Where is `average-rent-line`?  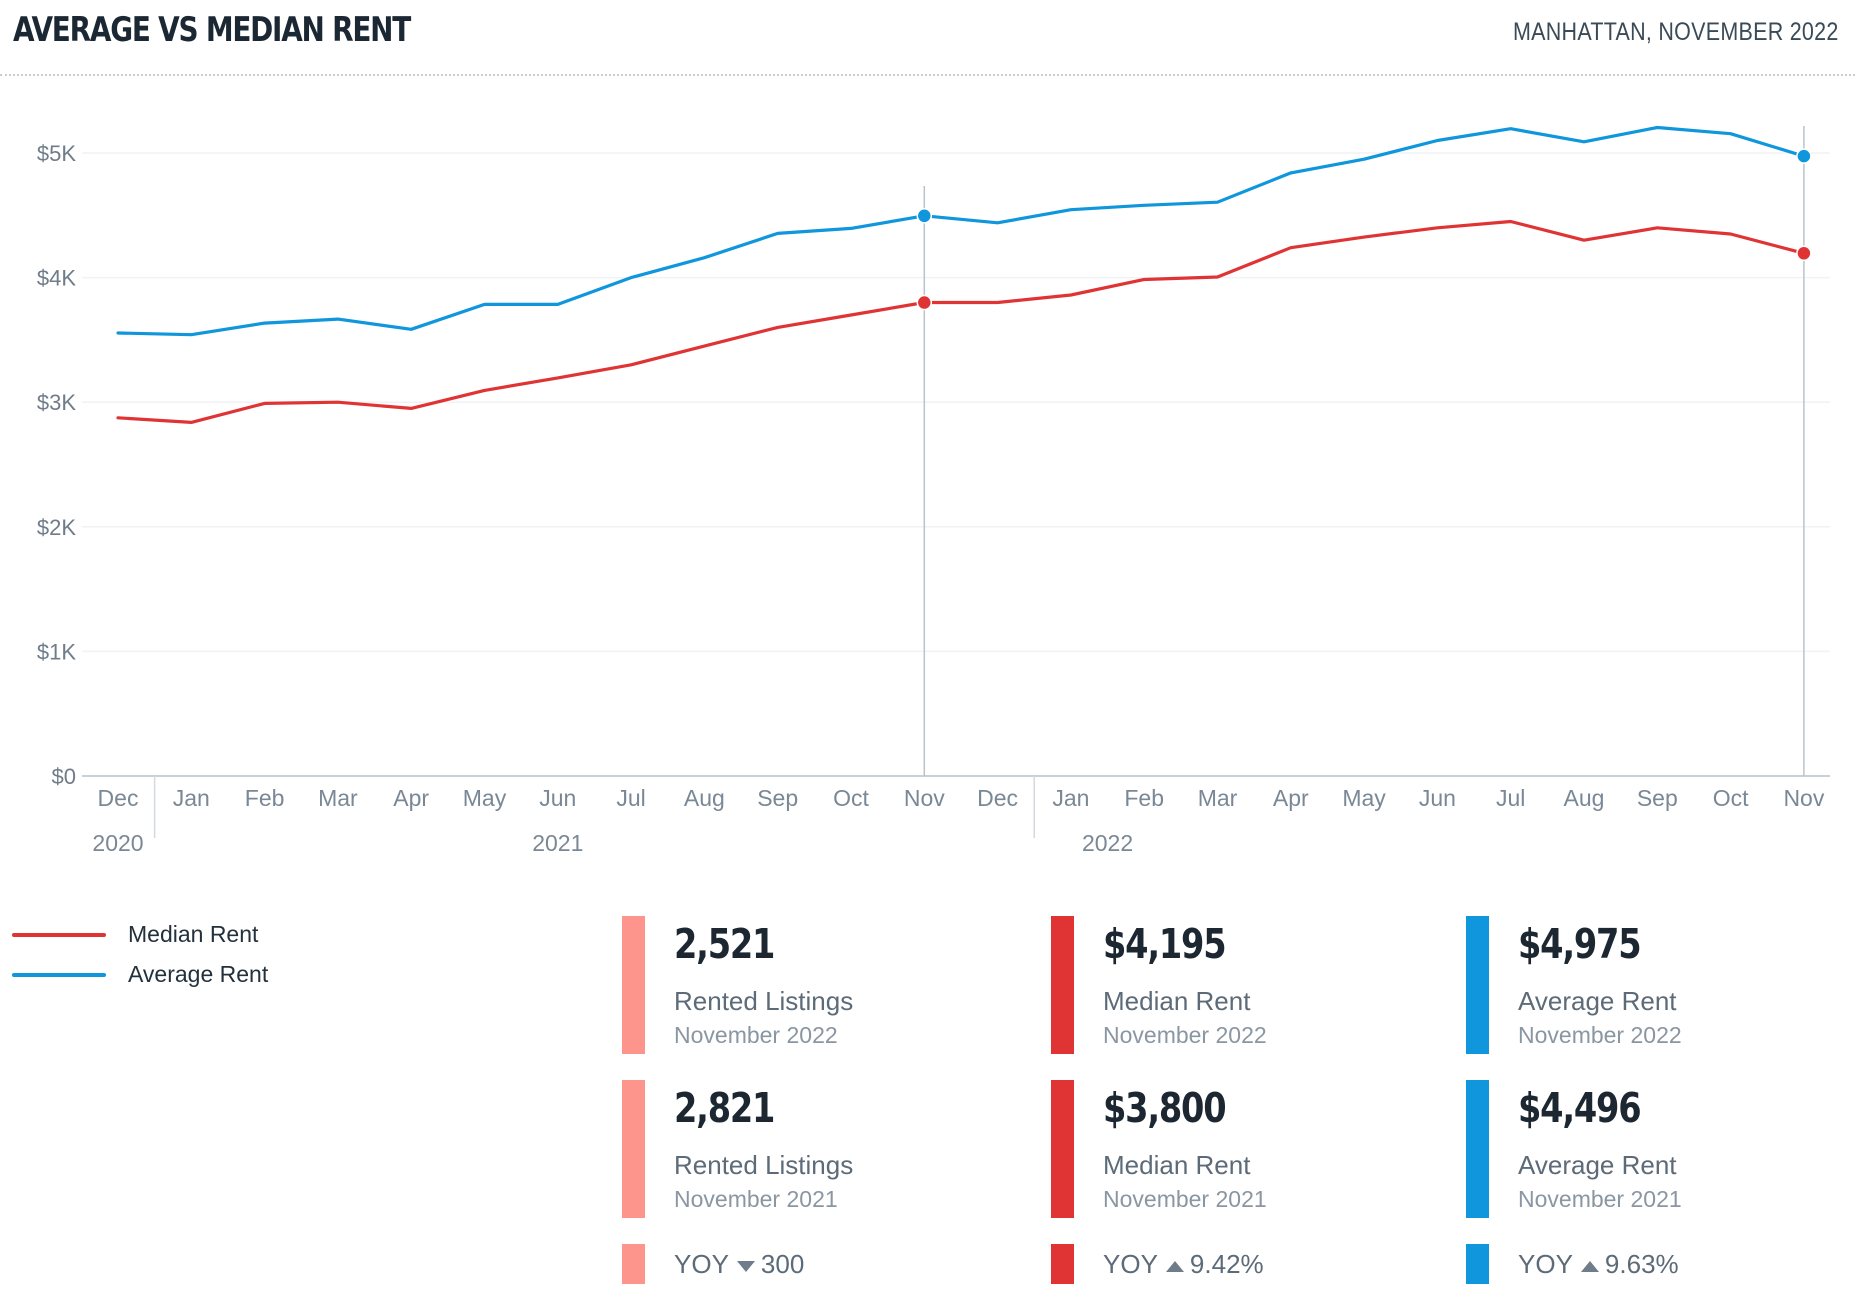 average-rent-line is located at coordinates (961, 231).